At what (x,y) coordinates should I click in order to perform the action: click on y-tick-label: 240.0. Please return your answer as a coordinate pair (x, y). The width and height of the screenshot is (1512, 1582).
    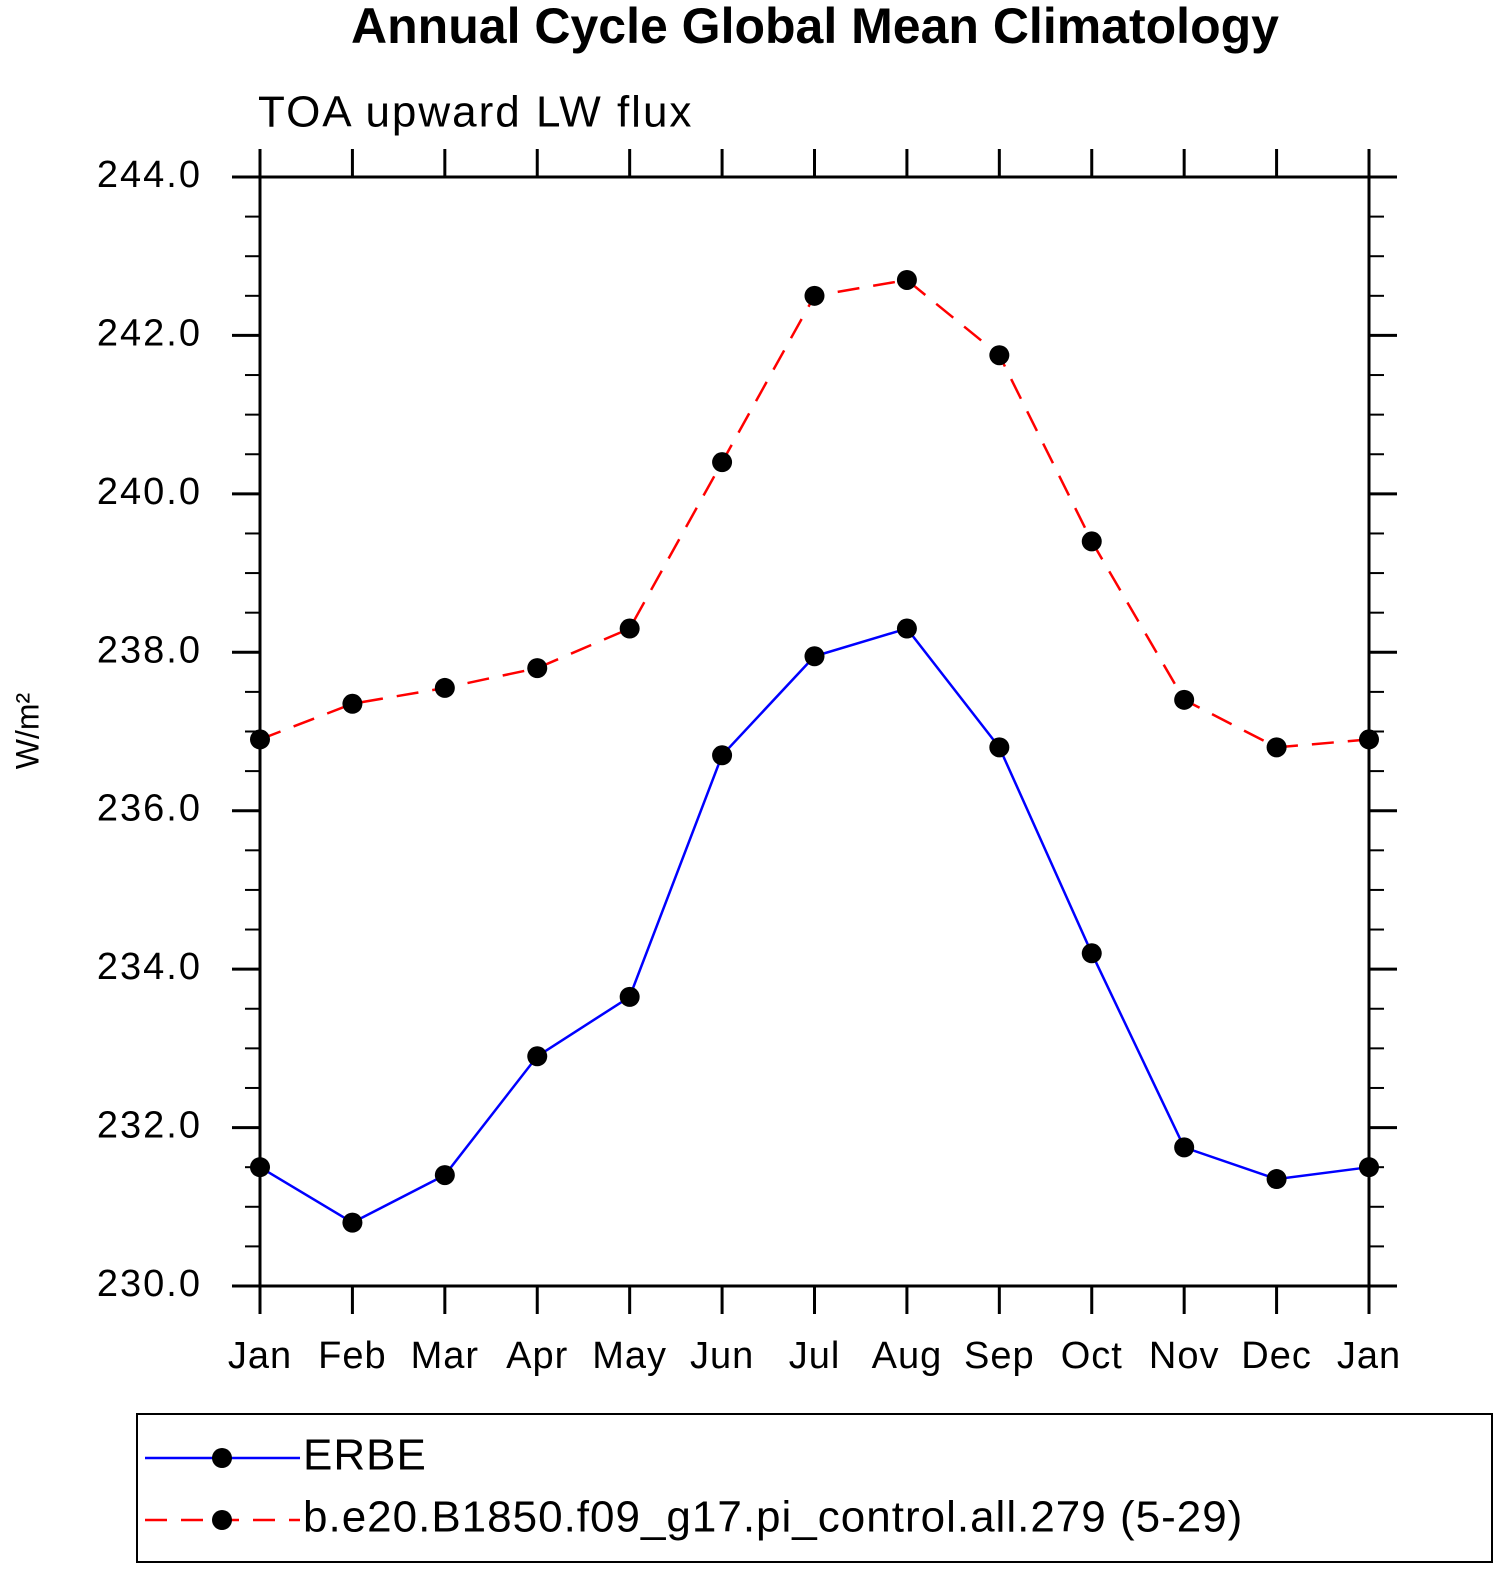
    Looking at the image, I should click on (149, 492).